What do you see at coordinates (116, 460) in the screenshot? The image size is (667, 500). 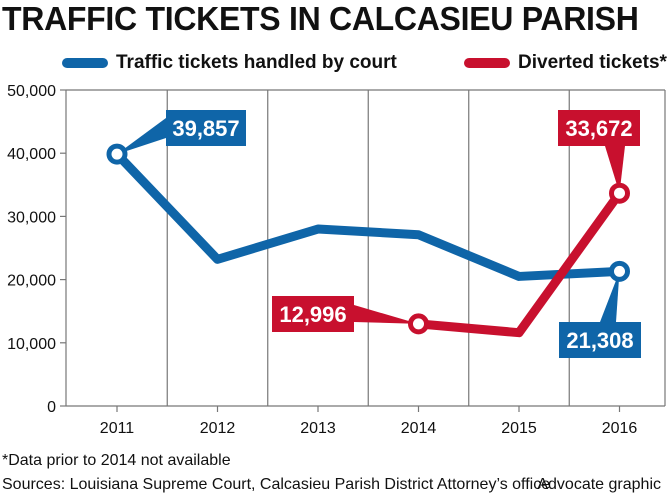 I see `footnote: *Data prior to 2014 not available` at bounding box center [116, 460].